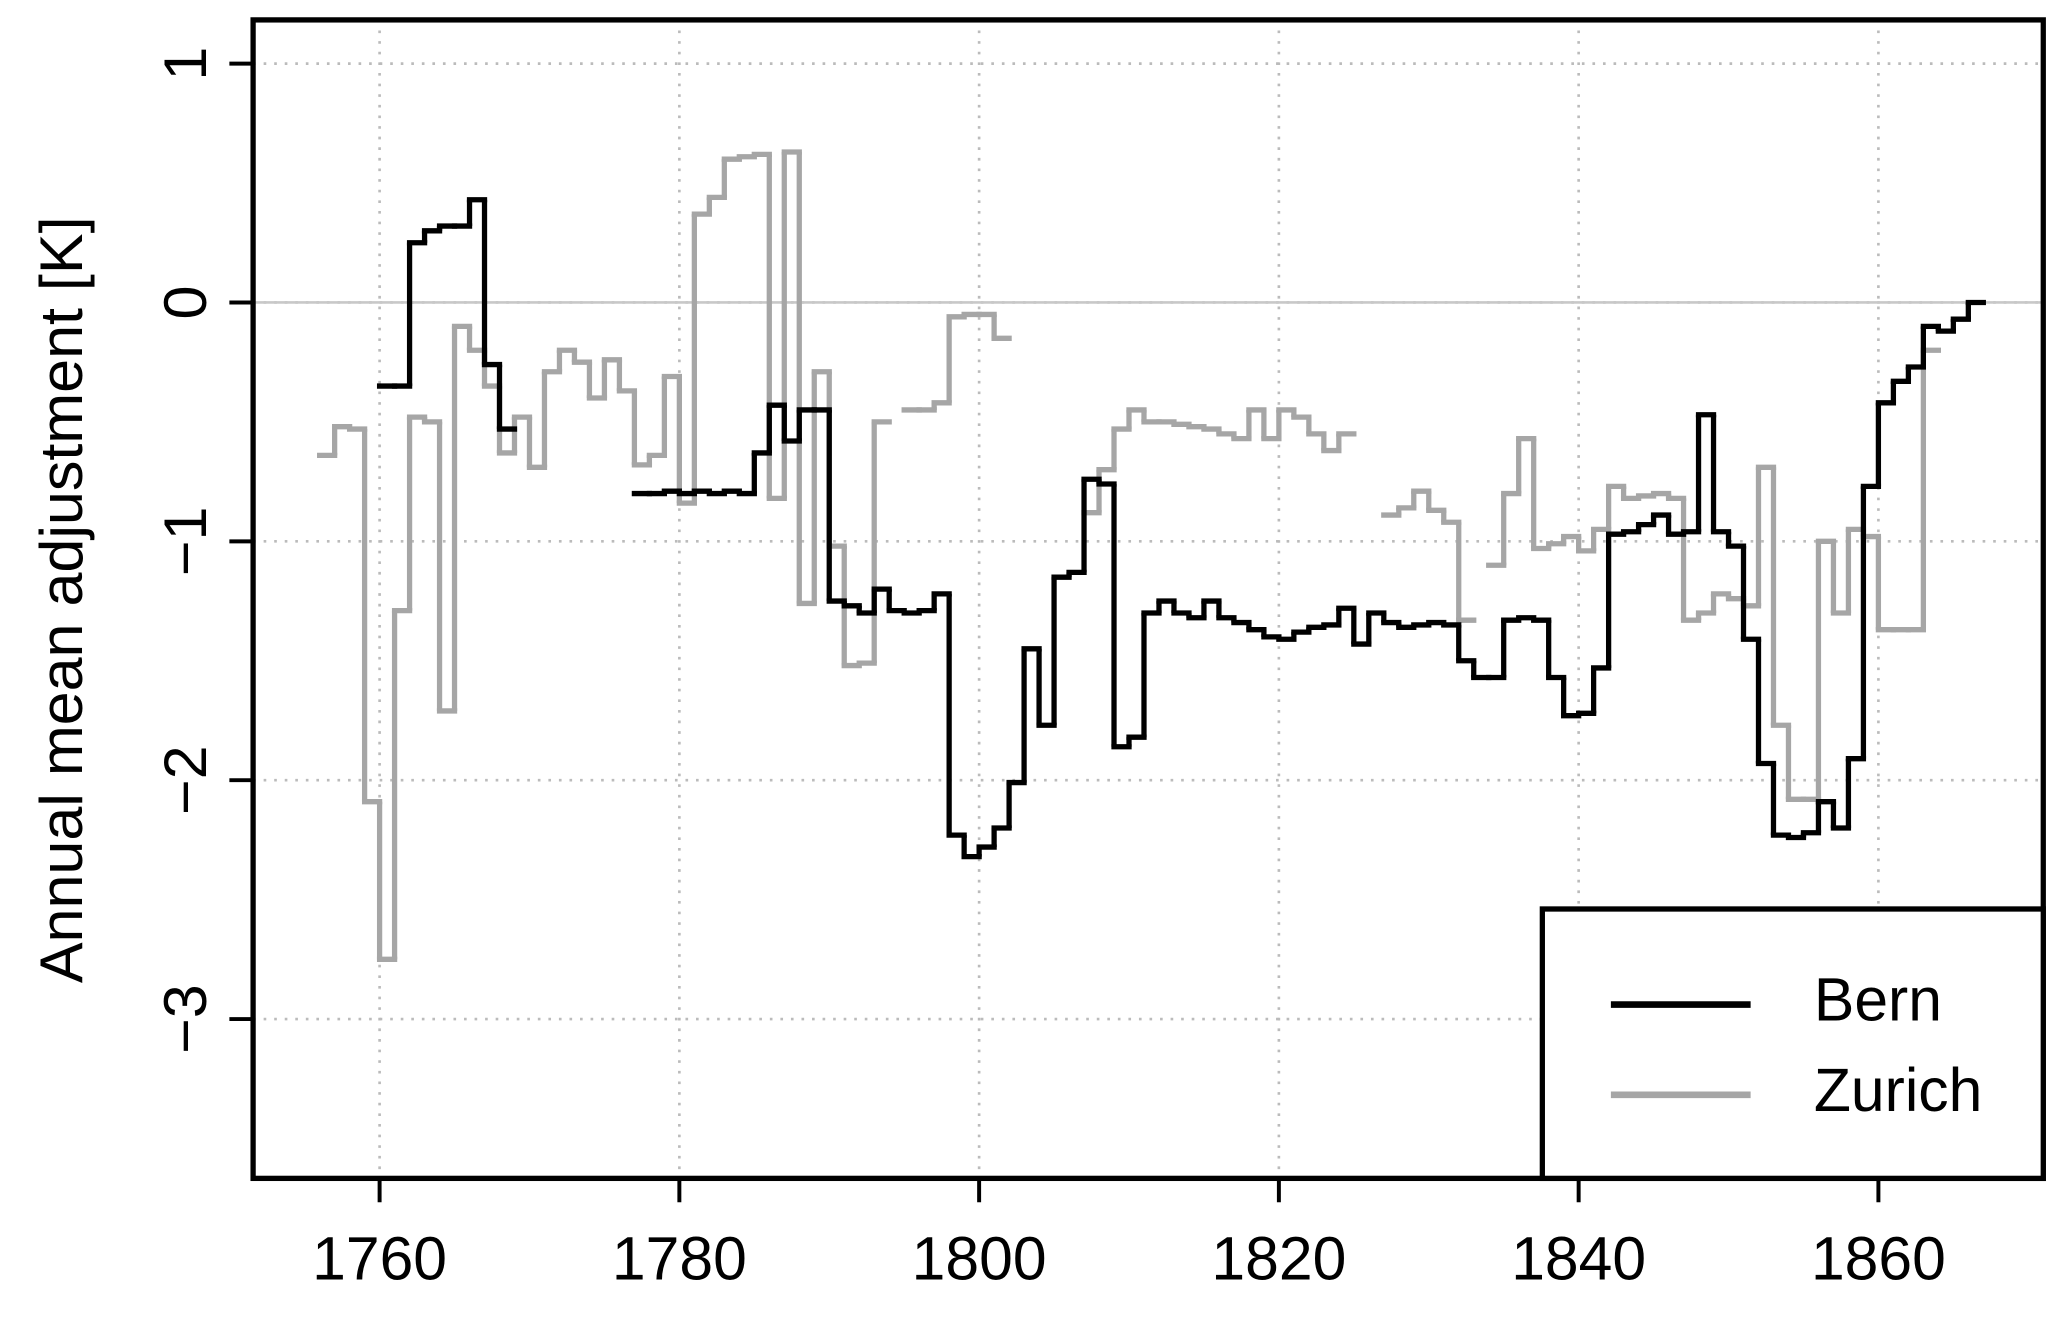  What do you see at coordinates (185, 1019) in the screenshot?
I see `y-tick-label: −3` at bounding box center [185, 1019].